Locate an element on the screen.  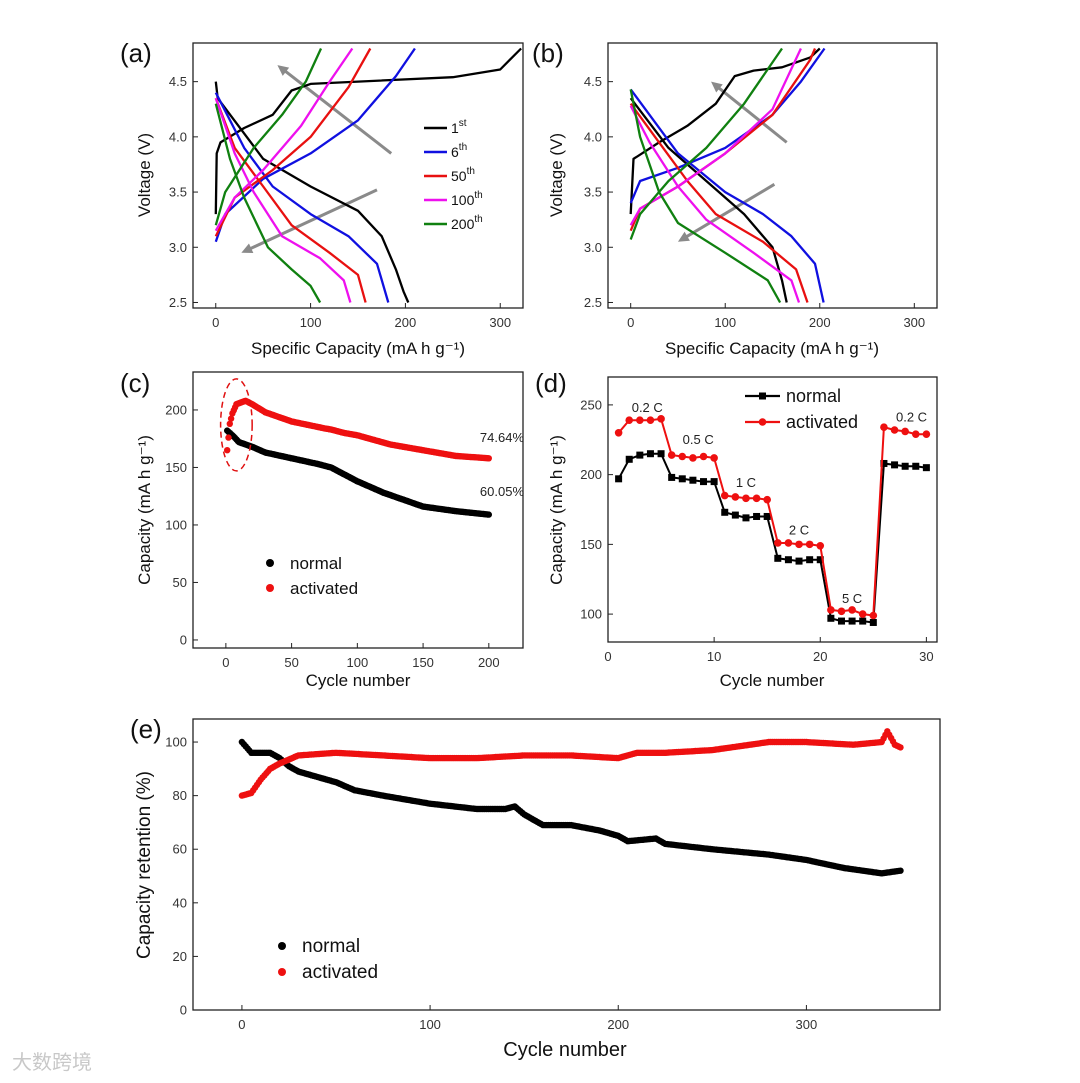
legend-label-base: 1 is located at coordinates (455, 128).